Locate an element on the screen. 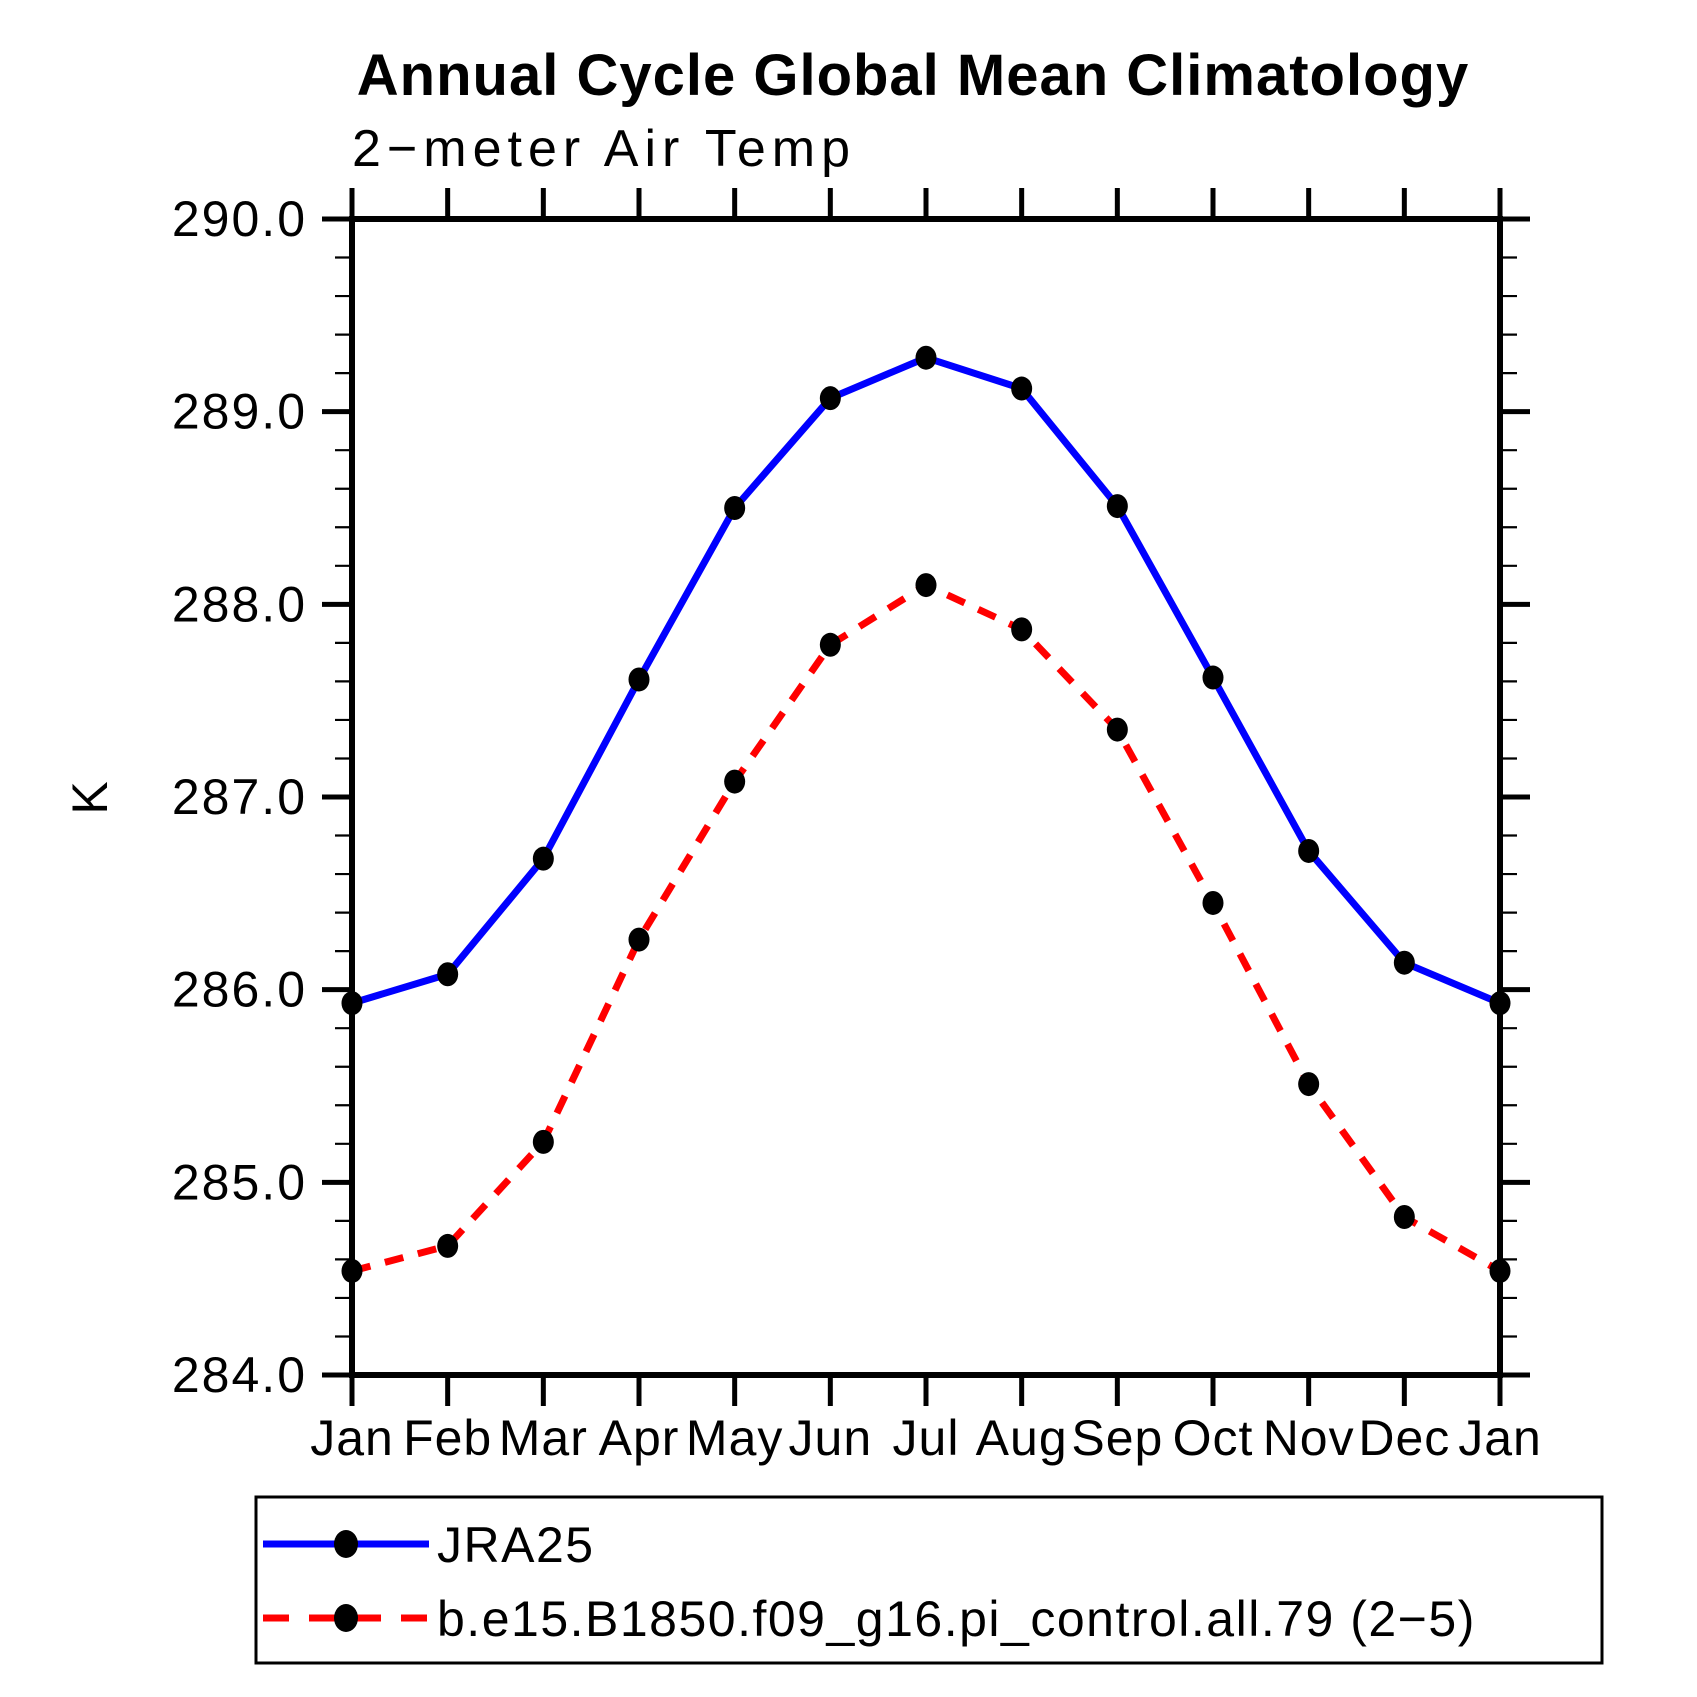  x-tick-label: May is located at coordinates (734, 1438).